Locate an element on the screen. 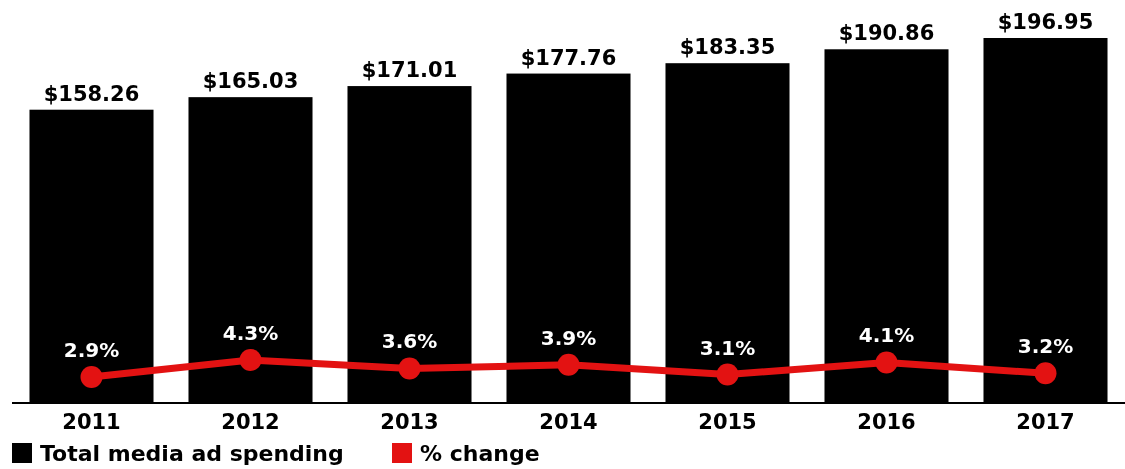 Image resolution: width=1125 pixels, height=469 pixels. legend-label: % change is located at coordinates (480, 453).